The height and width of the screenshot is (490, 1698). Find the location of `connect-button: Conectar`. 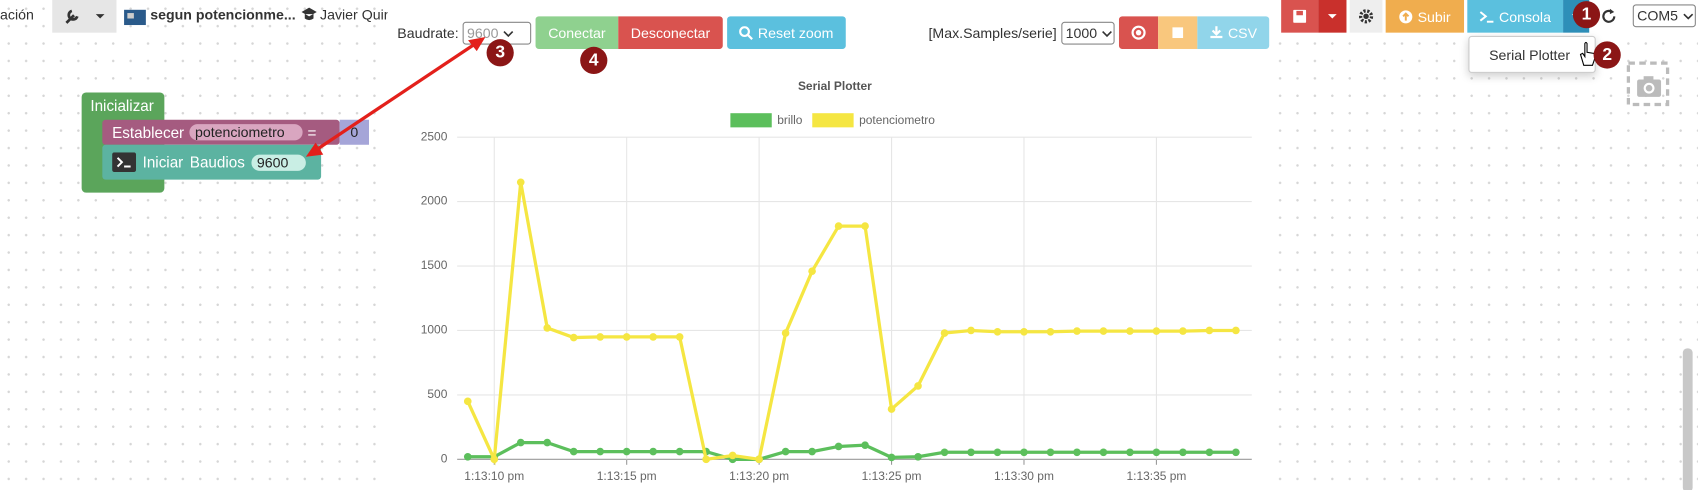

connect-button: Conectar is located at coordinates (577, 32).